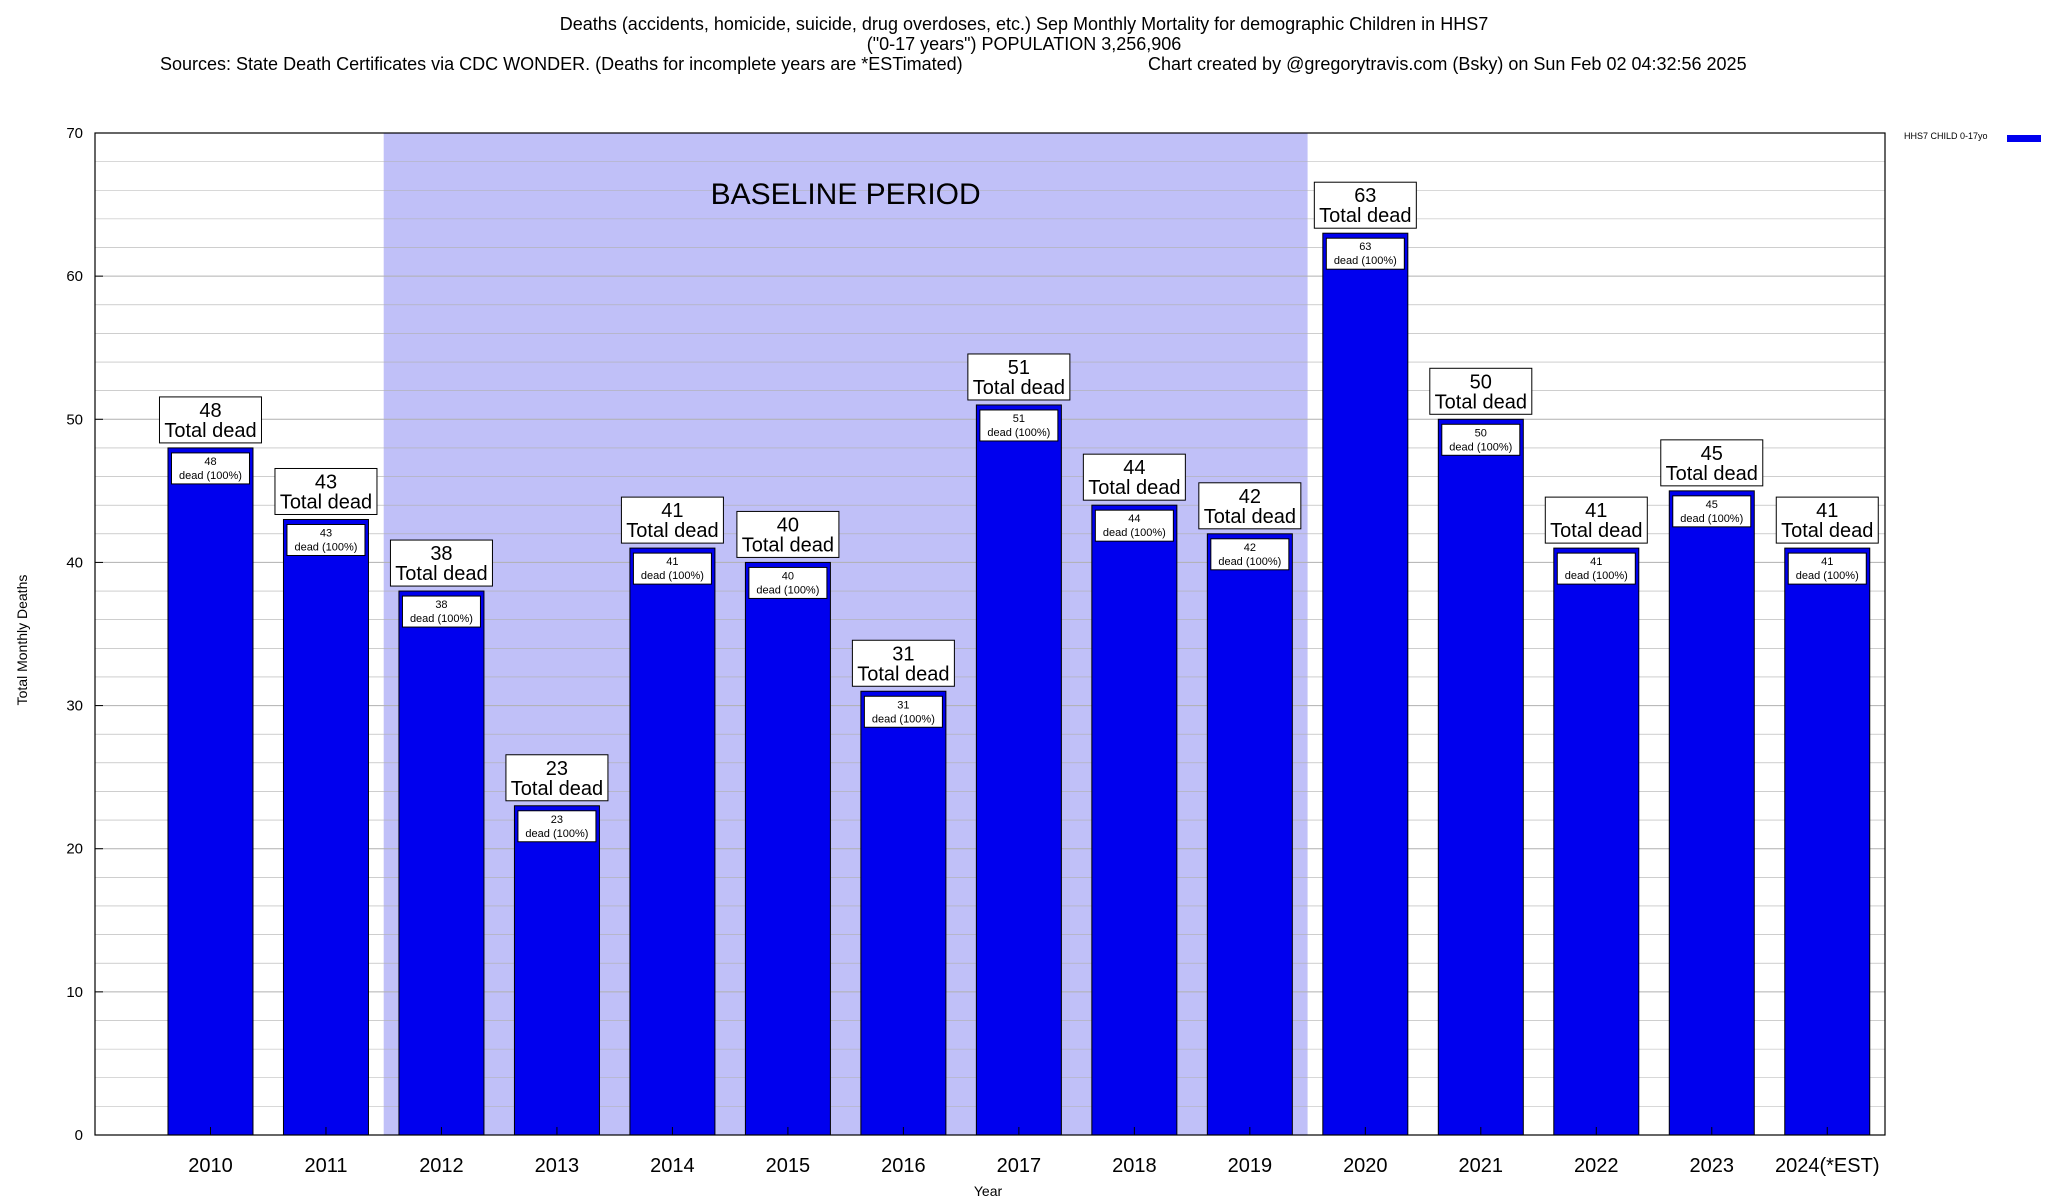 The image size is (2048, 1200). Describe the element at coordinates (672, 1166) in the screenshot. I see `x-tick-label: 2014` at that location.